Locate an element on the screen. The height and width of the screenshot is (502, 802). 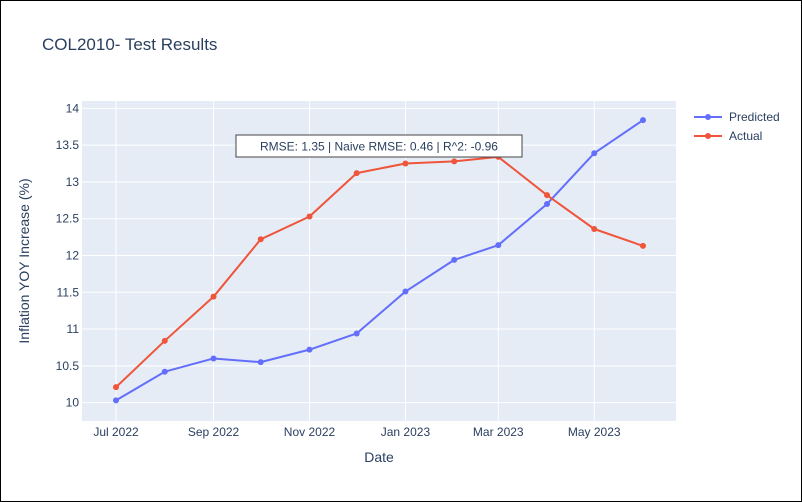
y-axis-title: Inflation YOY Increase (%) is located at coordinates (24, 260).